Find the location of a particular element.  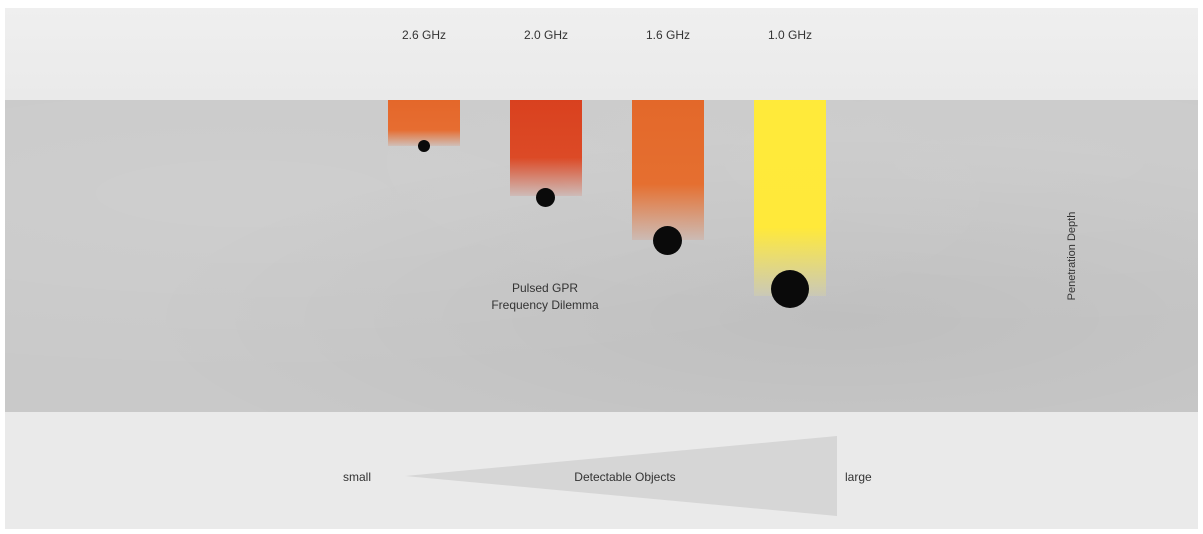

freq-label-1-0ghz: 1.0 GHz is located at coordinates (789, 35).